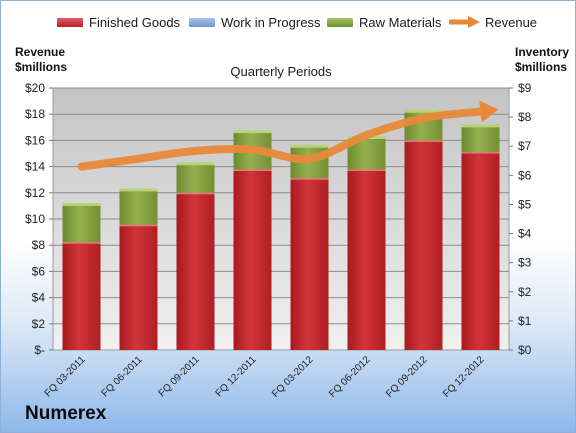 The width and height of the screenshot is (576, 433). I want to click on revenue-arrow-icon, so click(464, 22).